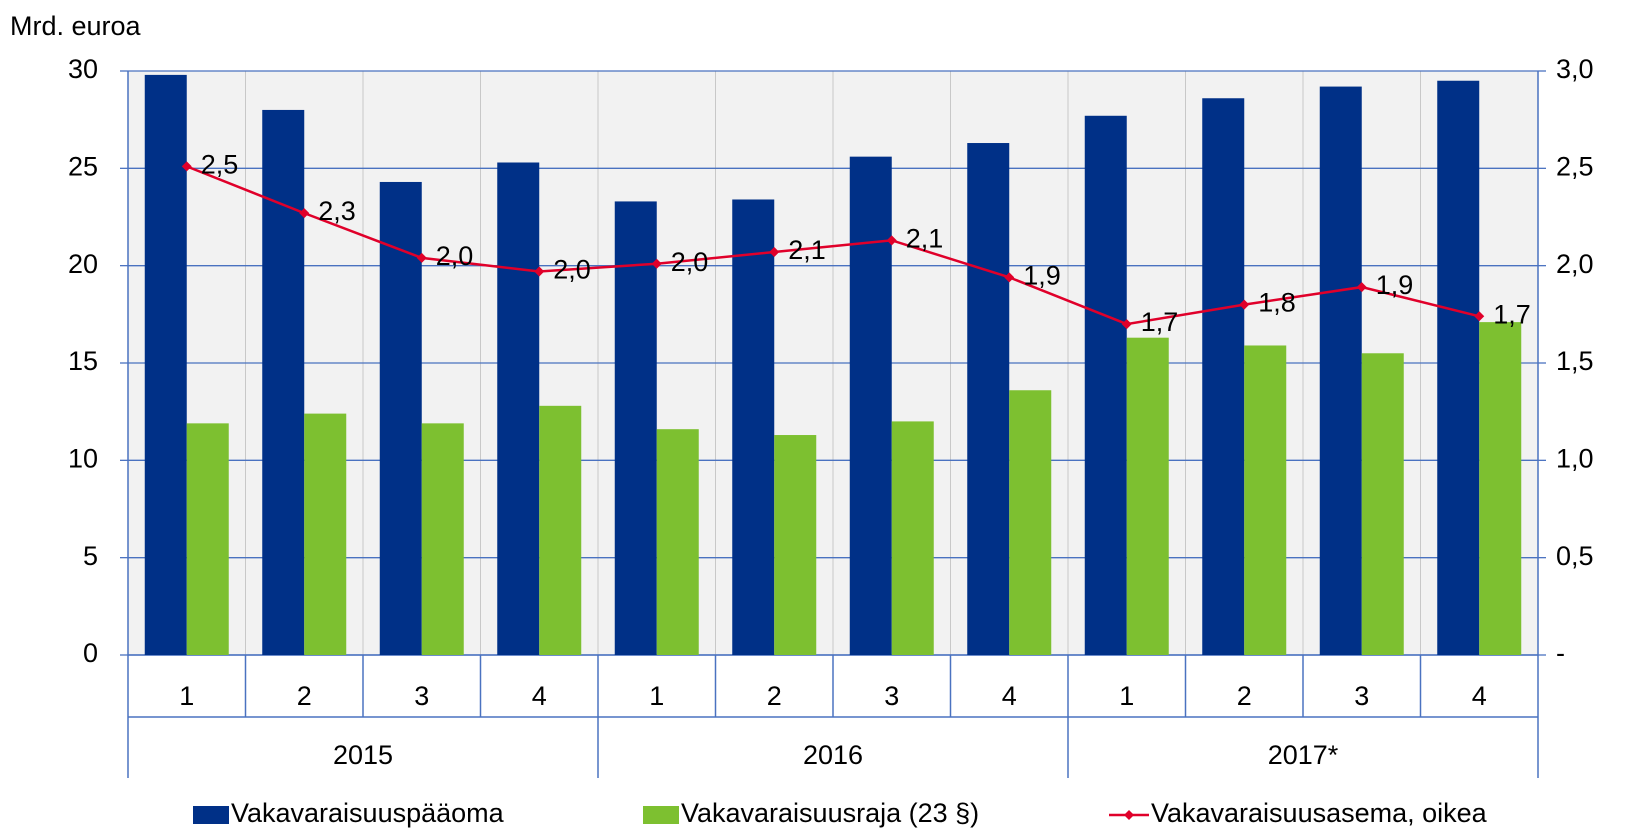  Describe the element at coordinates (1560, 653) in the screenshot. I see `y2-tick-label: -` at that location.